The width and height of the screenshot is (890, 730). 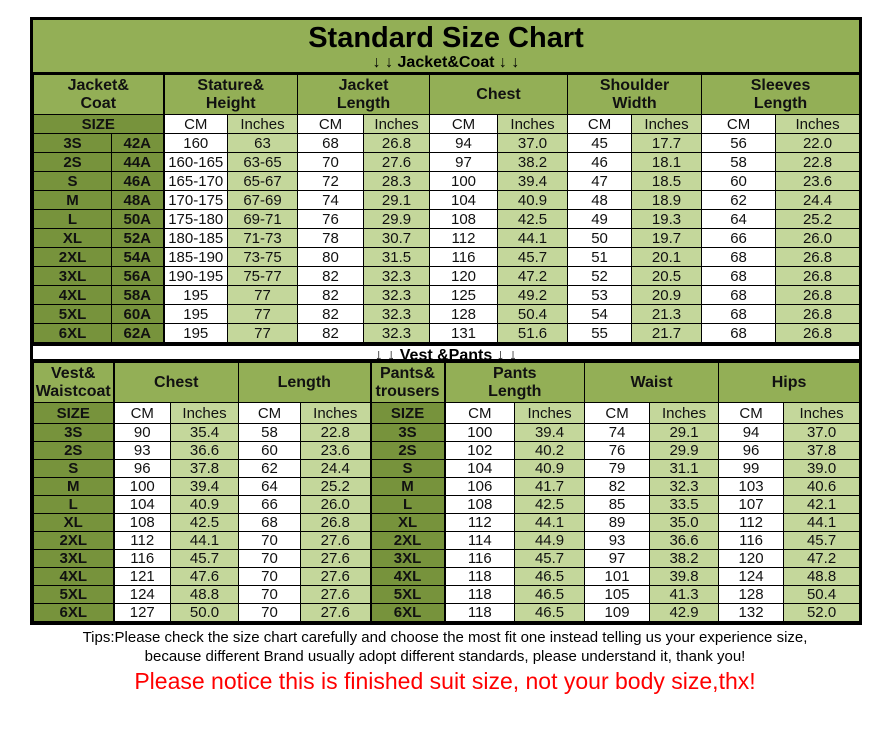 I want to click on size-cell: 3S, so click(x=74, y=432).